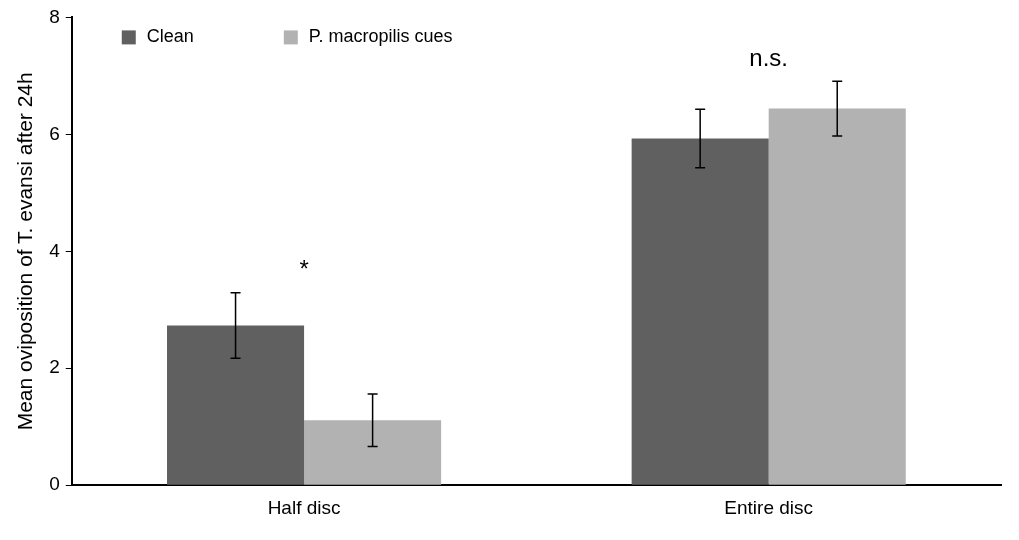  Describe the element at coordinates (380, 36) in the screenshot. I see `legend-label: P. macropilis cues` at that location.